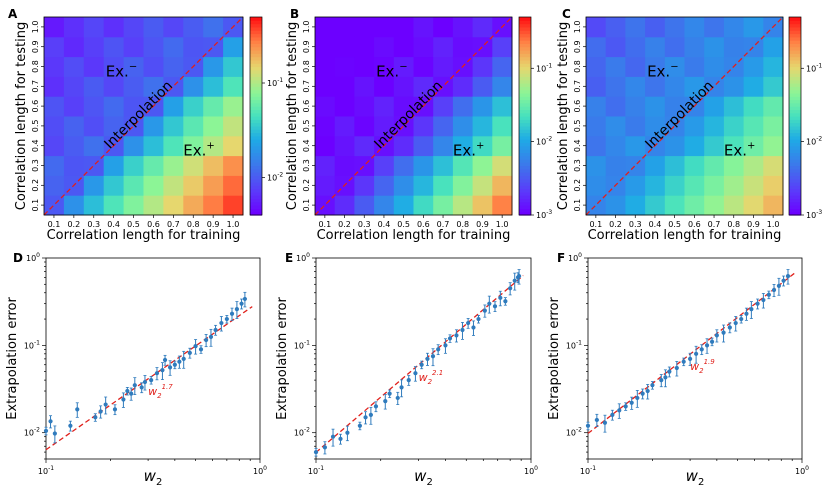 This screenshot has width=830, height=492. Describe the element at coordinates (544, 141) in the screenshot. I see `colorbar-tick-label: 10⁻²` at that location.